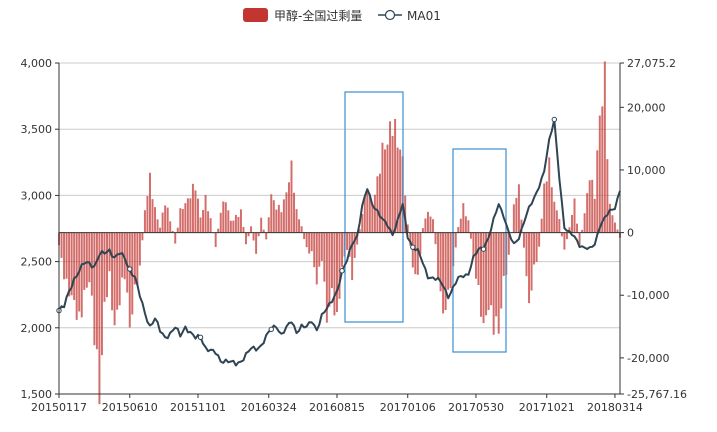 The height and width of the screenshot is (432, 717). I want to click on y-left-tick-label: 3,000, so click(37, 195).